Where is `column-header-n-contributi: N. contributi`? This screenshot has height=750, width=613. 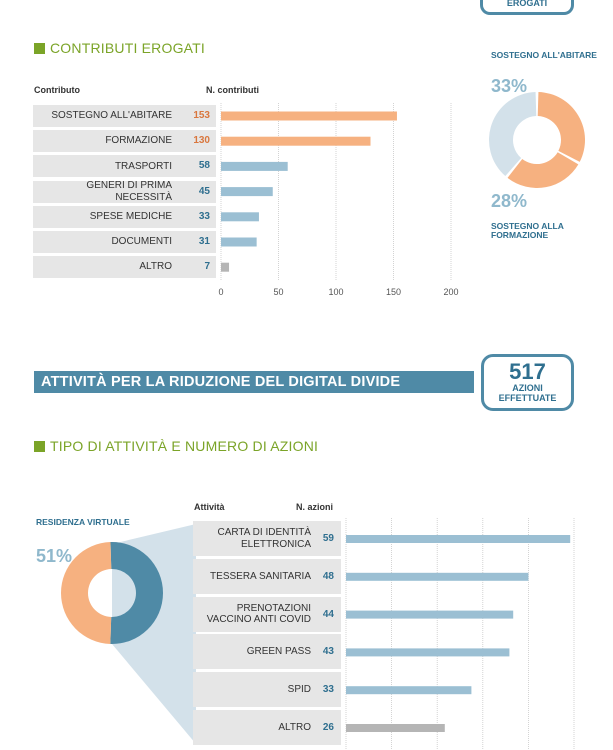 column-header-n-contributi: N. contributi is located at coordinates (232, 90).